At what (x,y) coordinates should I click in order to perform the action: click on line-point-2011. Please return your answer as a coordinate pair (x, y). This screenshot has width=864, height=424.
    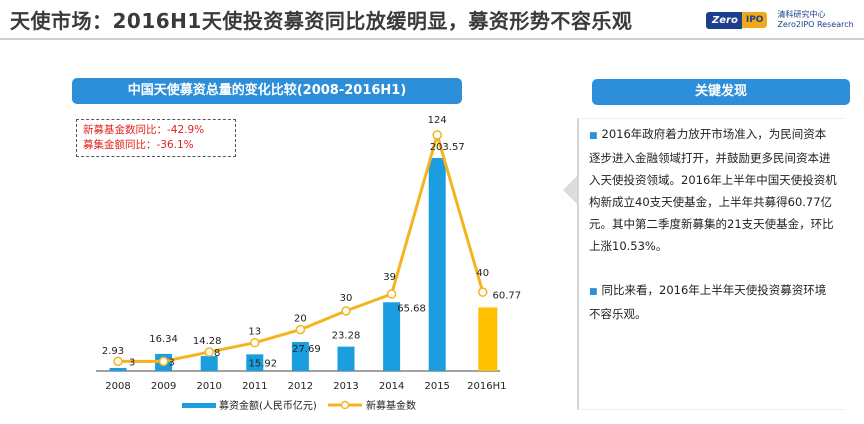
    Looking at the image, I should click on (255, 342).